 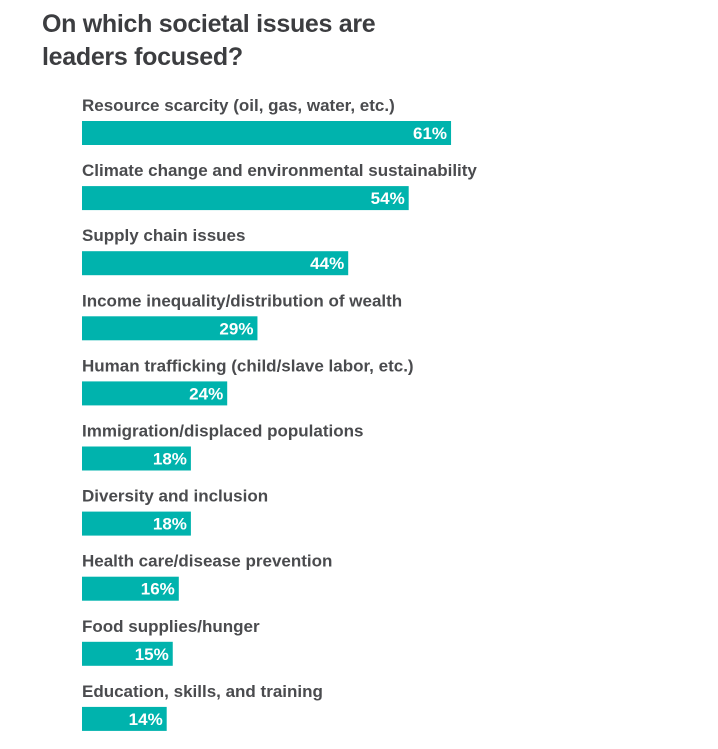 I want to click on value-label: 24%, so click(x=206, y=393).